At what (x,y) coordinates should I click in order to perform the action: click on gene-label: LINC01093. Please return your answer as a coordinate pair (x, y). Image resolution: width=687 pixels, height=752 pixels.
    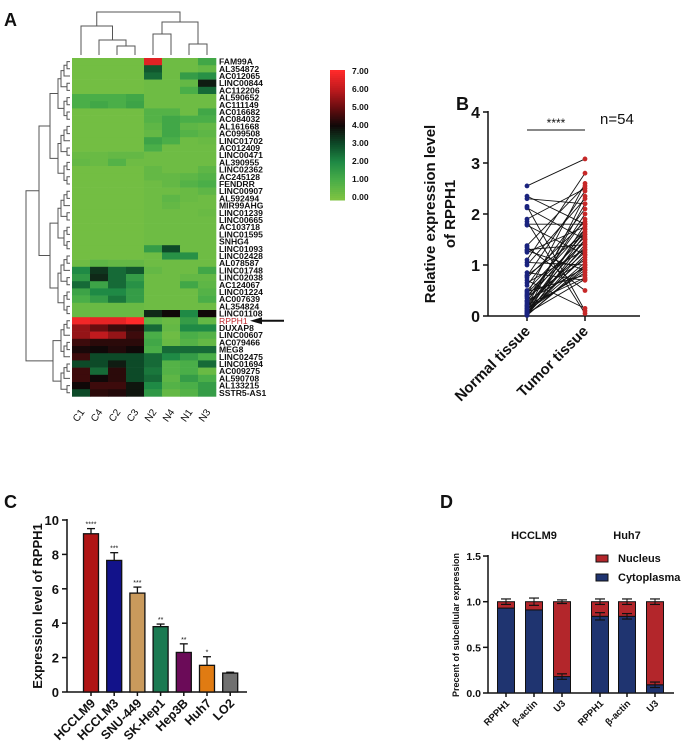
    Looking at the image, I should click on (241, 249).